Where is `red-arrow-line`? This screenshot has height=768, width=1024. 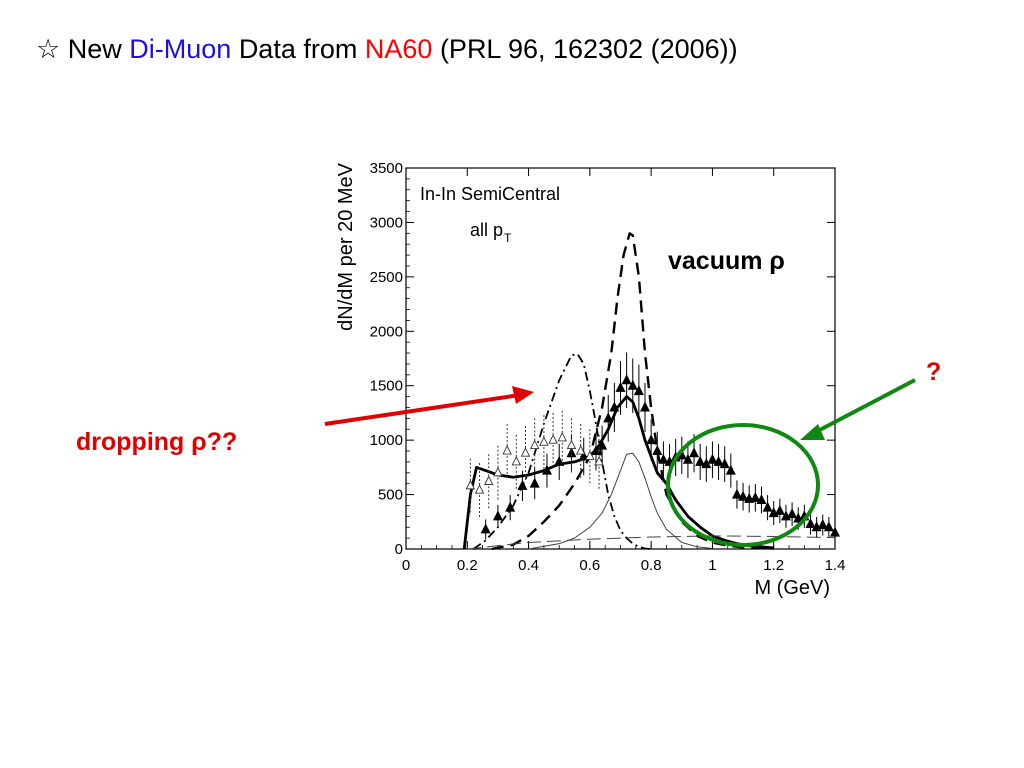 red-arrow-line is located at coordinates (422, 409).